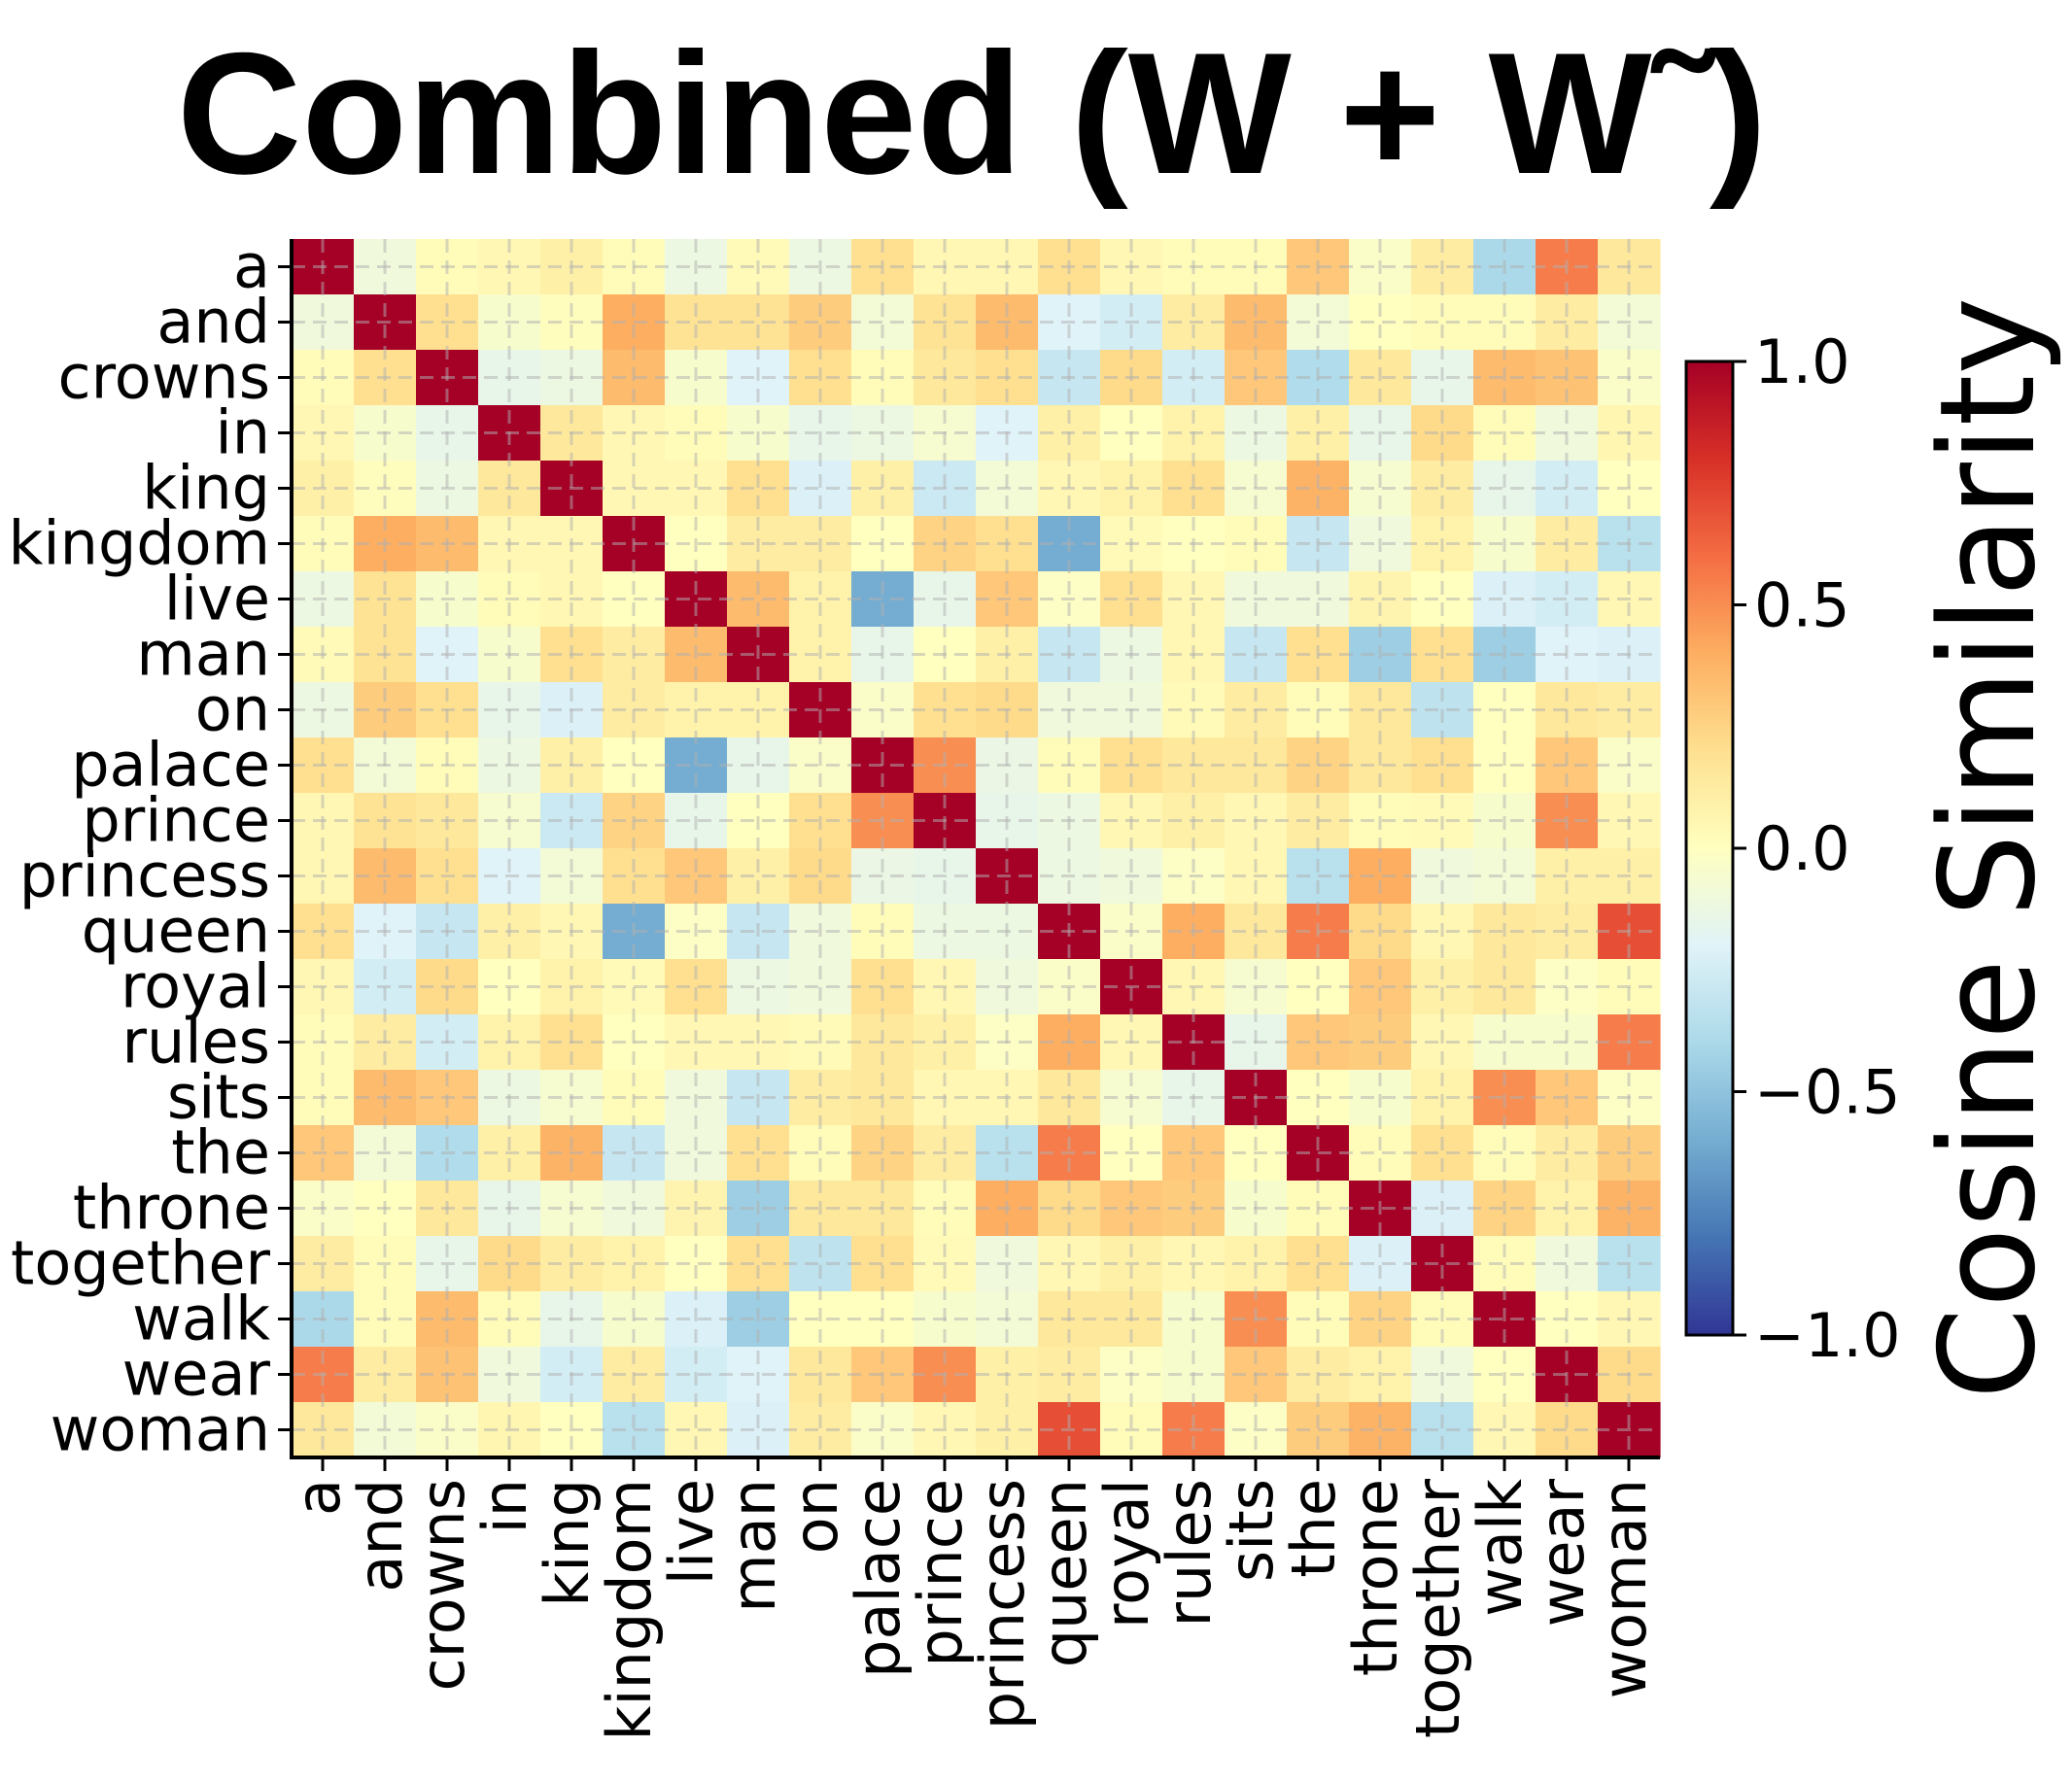 This screenshot has height=1782, width=2072. I want to click on heatmap-cell-princess-on, so click(821, 877).